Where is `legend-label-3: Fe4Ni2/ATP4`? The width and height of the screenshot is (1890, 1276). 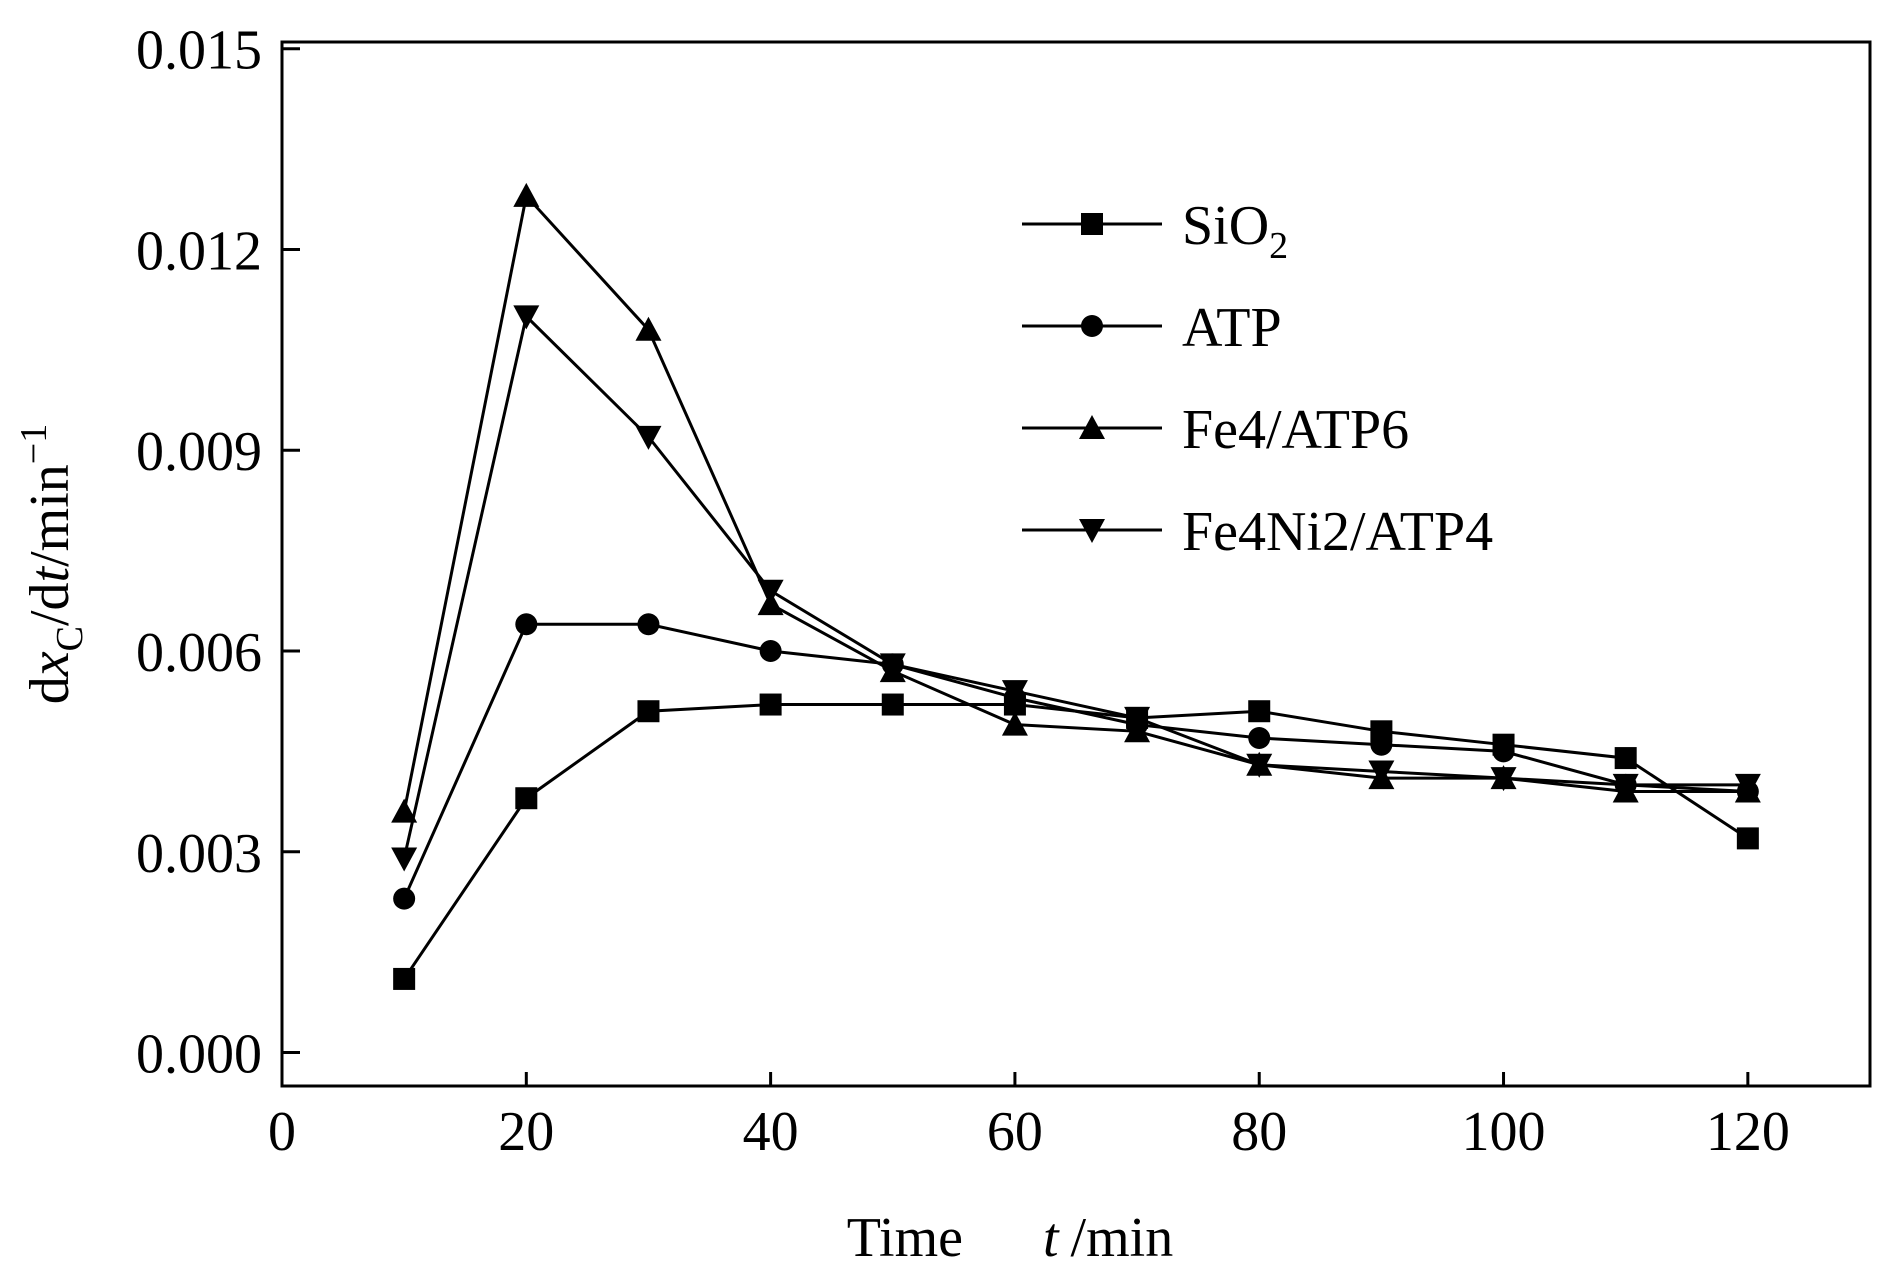
legend-label-3: Fe4Ni2/ATP4 is located at coordinates (1337, 532).